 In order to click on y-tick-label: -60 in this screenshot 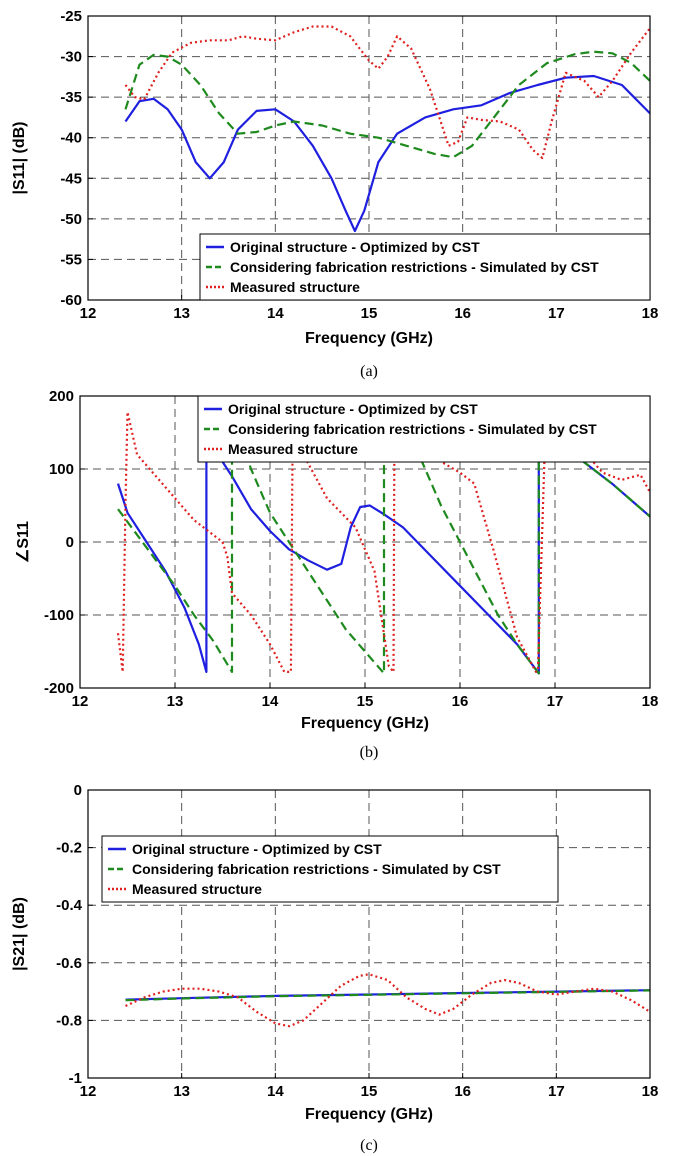, I will do `click(71, 300)`.